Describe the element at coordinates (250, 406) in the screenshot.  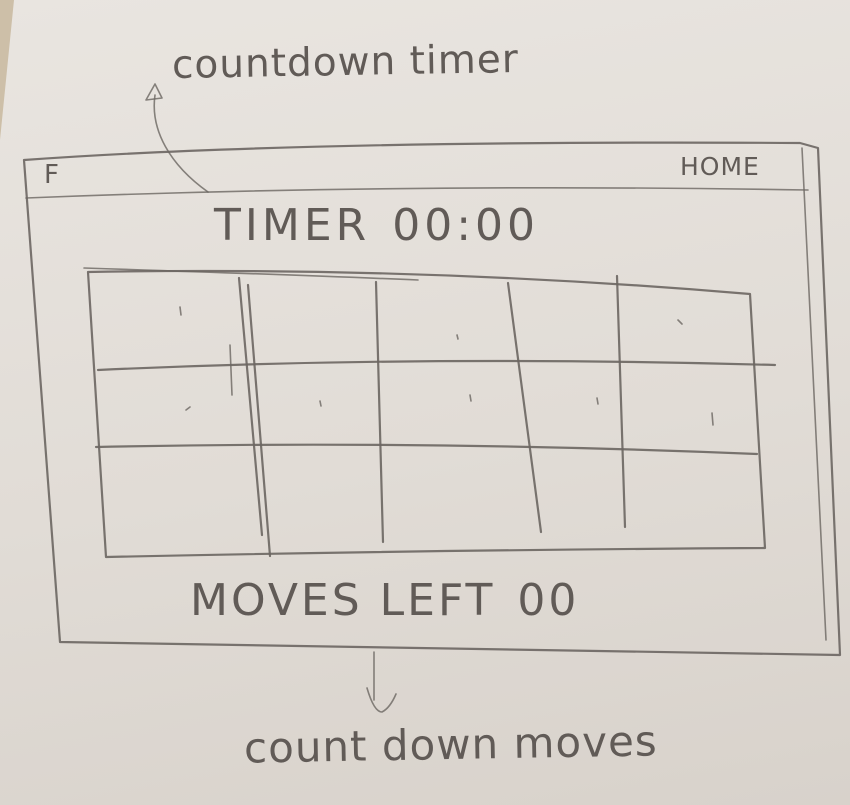
I see `grid-col-line-1a` at that location.